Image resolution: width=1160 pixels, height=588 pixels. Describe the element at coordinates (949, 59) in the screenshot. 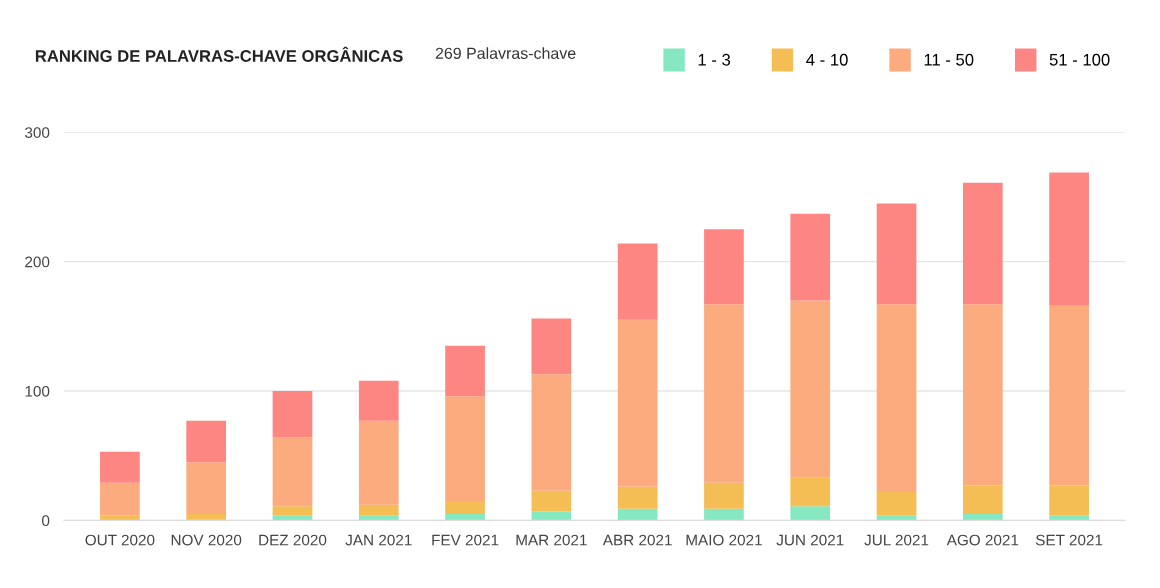

I see `legend-label: 11 - 50` at that location.